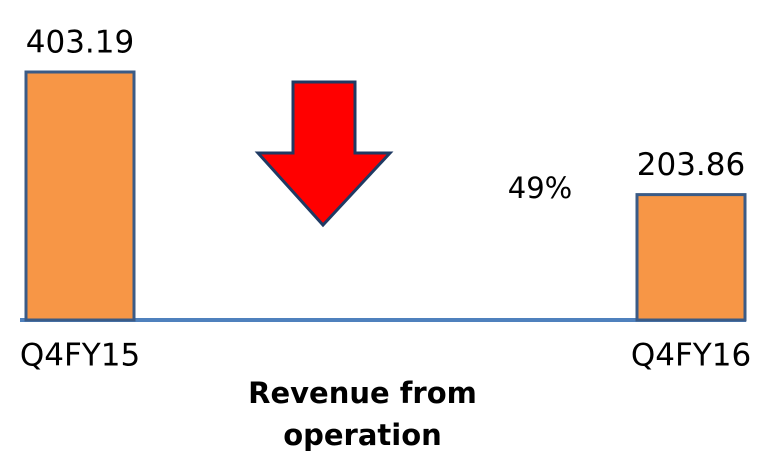 This screenshot has height=461, width=769. I want to click on value-label: 403.19, so click(80, 43).